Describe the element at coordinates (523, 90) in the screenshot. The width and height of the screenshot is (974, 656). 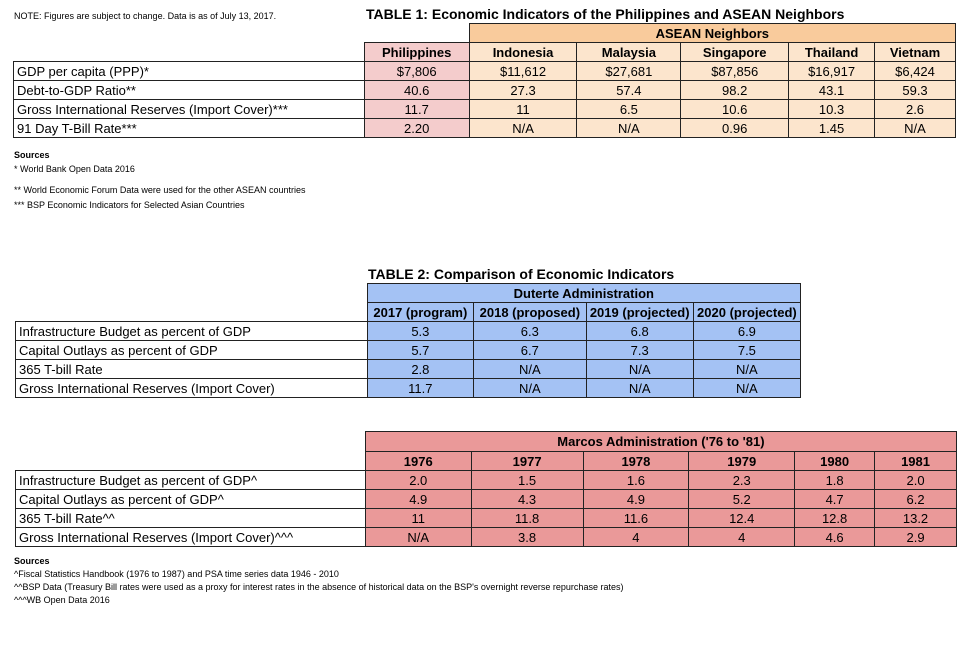
I see `table-cell: 27.3` at that location.